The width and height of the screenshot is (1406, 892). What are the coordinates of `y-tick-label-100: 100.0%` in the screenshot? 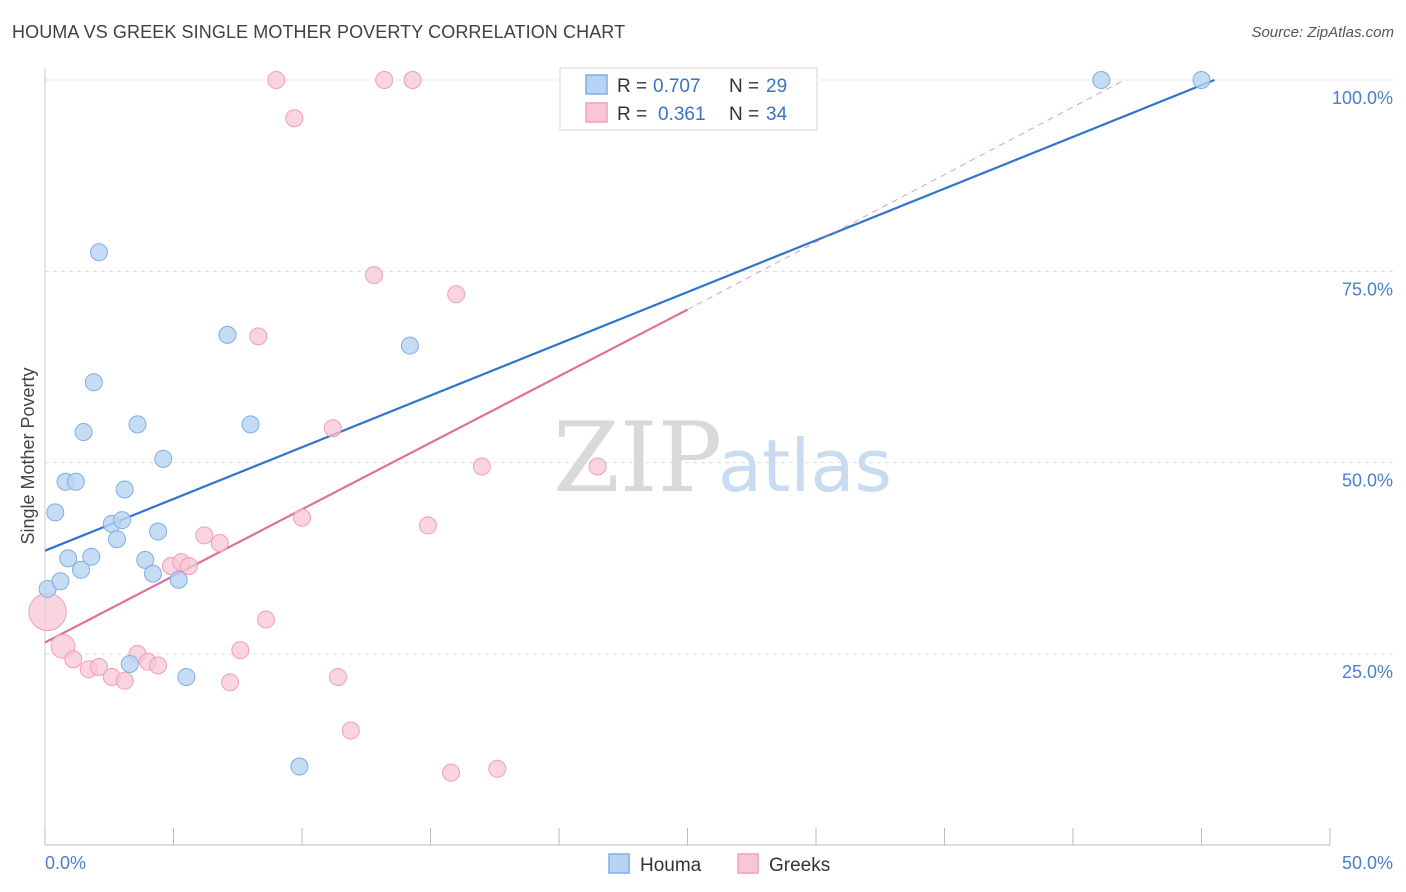 It's located at (1362, 98).